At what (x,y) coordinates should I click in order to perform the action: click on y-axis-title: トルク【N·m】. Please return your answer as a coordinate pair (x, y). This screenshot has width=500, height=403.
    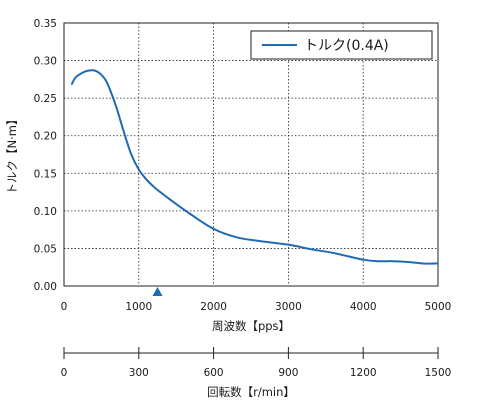
    Looking at the image, I should click on (12, 154).